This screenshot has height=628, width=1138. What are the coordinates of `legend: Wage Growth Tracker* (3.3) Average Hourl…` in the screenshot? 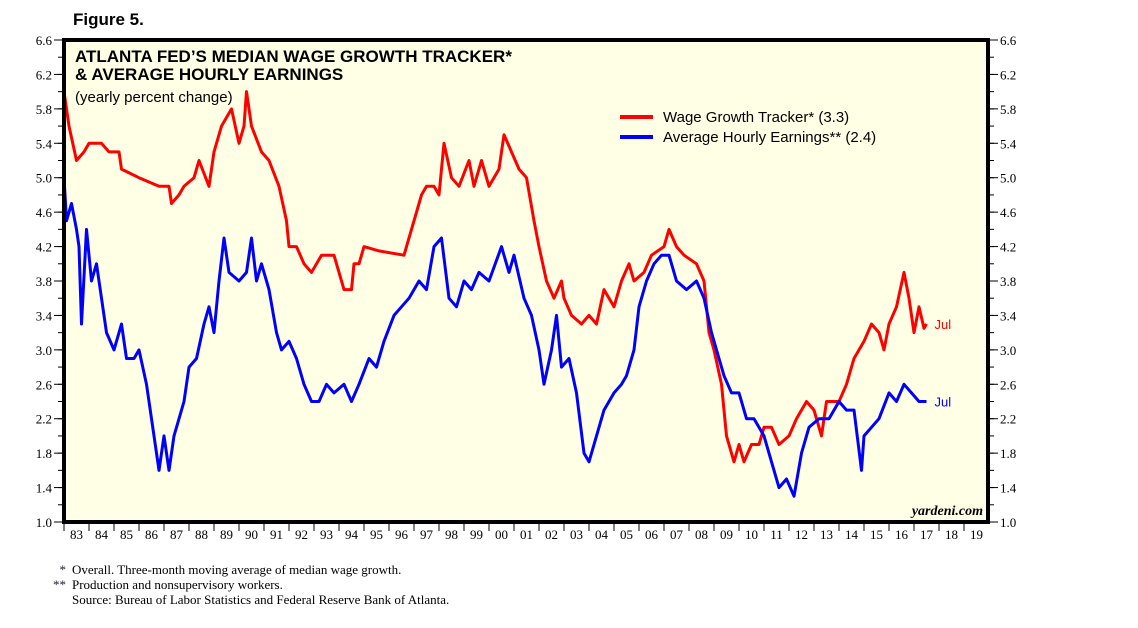 It's located at (748, 127).